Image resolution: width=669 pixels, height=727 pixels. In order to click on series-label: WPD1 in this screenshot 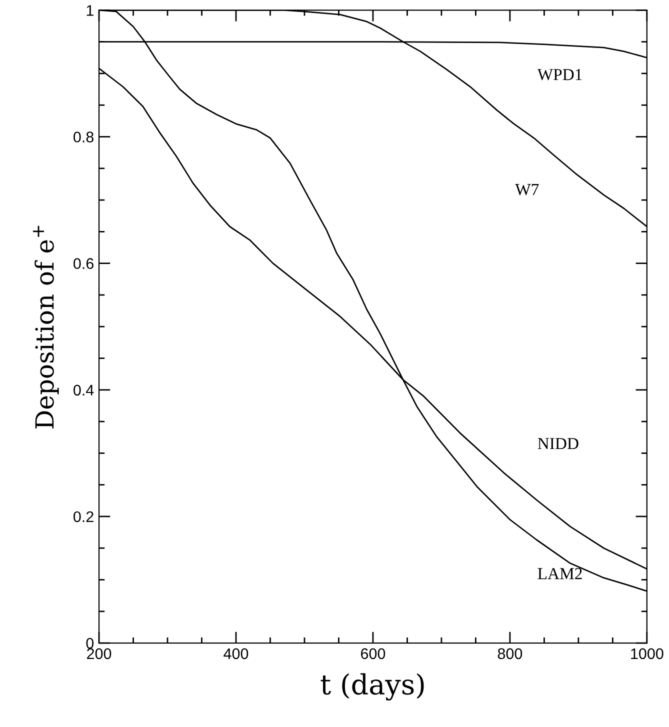, I will do `click(559, 74)`.